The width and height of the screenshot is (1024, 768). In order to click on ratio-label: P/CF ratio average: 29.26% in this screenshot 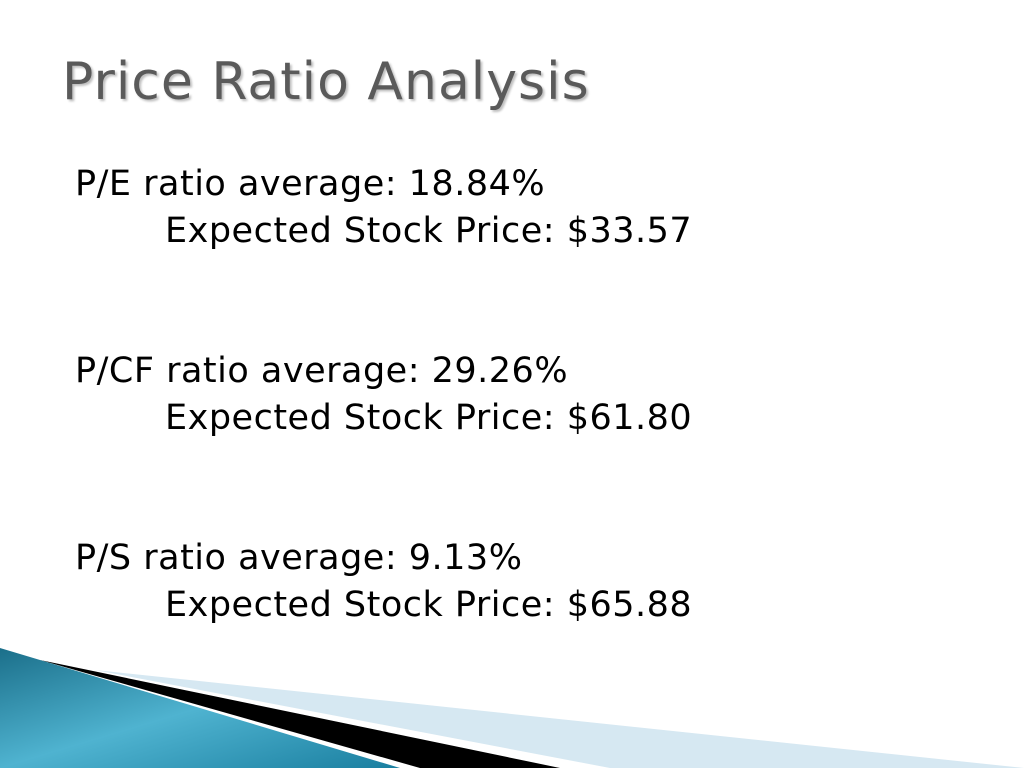, I will do `click(322, 371)`.